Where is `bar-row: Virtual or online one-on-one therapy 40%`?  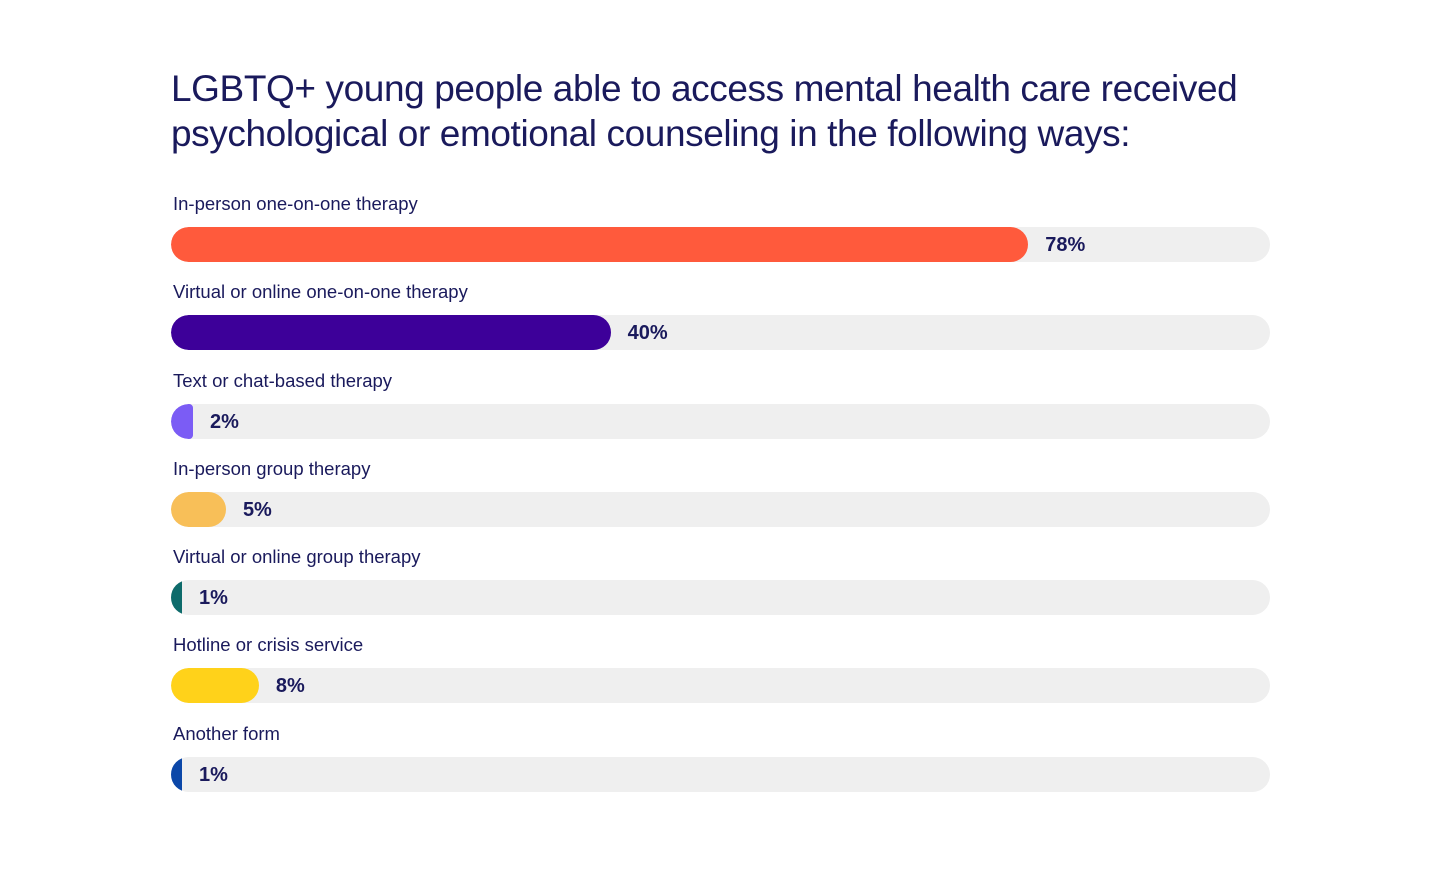
bar-row: Virtual or online one-on-one therapy 40% is located at coordinates (720, 320).